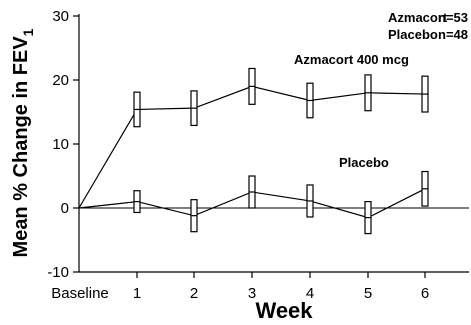 This screenshot has width=471, height=325. I want to click on series-label-azmacort: Azmacort 400 mcg, so click(351, 59).